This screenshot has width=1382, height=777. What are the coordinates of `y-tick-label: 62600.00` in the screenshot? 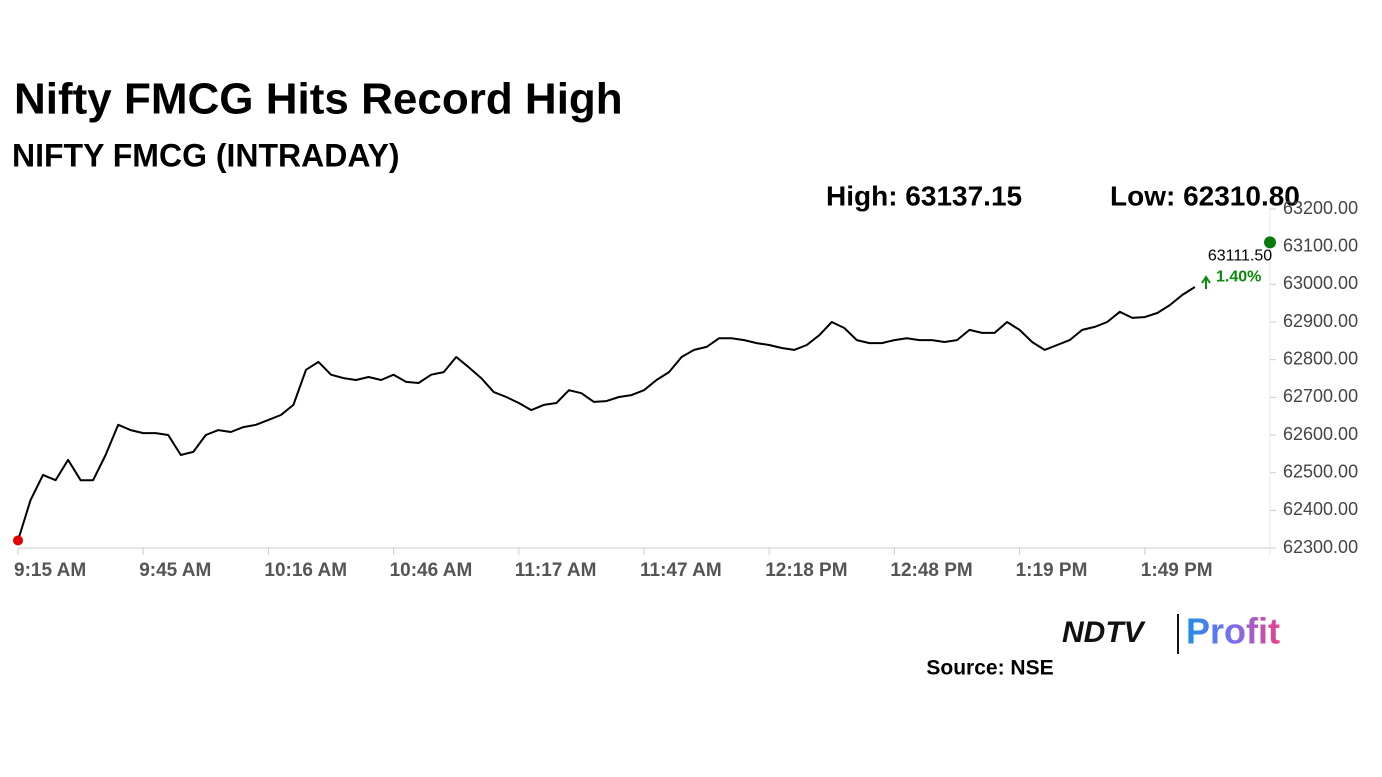 It's located at (1320, 434).